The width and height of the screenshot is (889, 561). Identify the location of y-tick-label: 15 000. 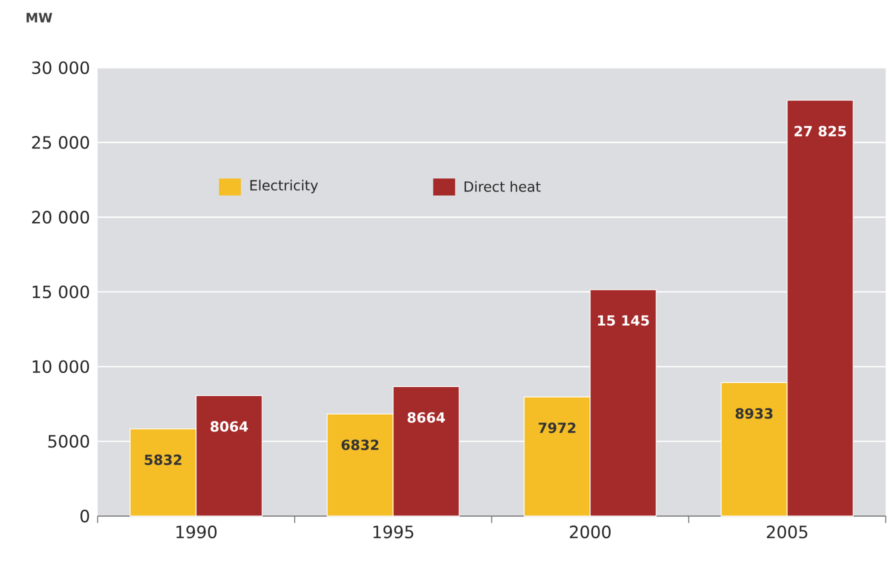
(60, 292).